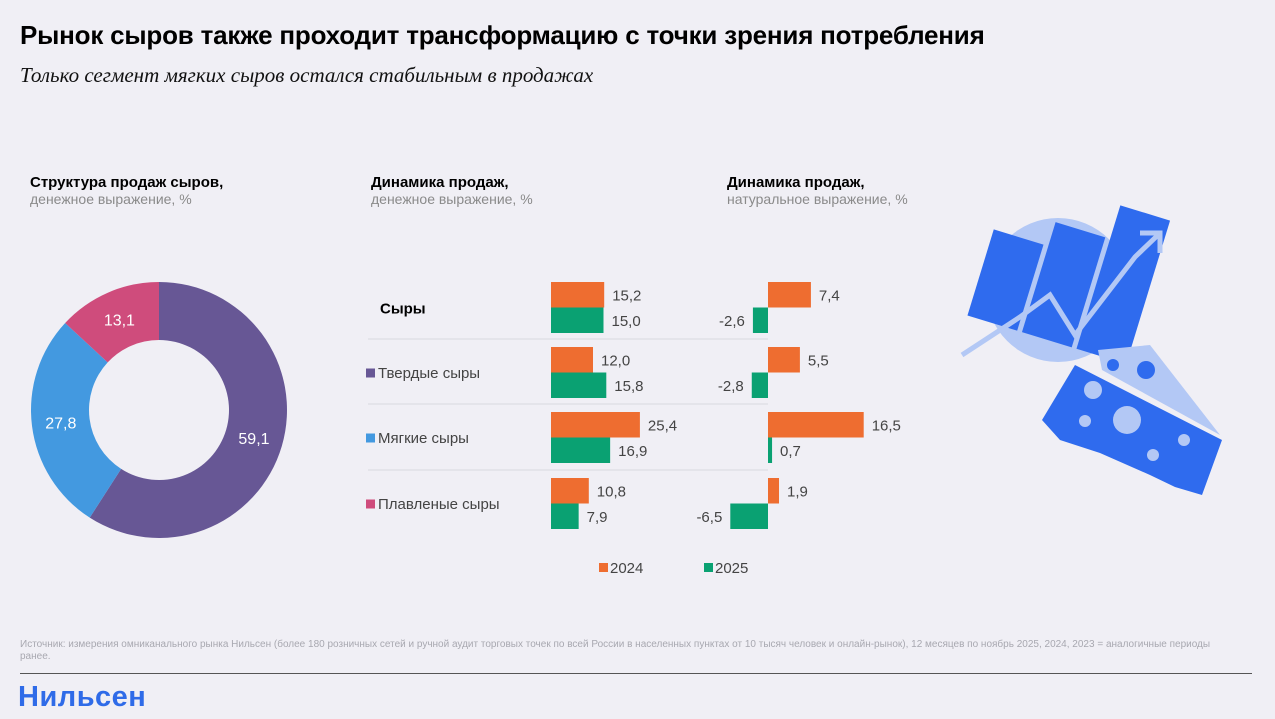 The image size is (1275, 719). I want to click on donut-chart-title: Структура продаж сыров,, so click(127, 182).